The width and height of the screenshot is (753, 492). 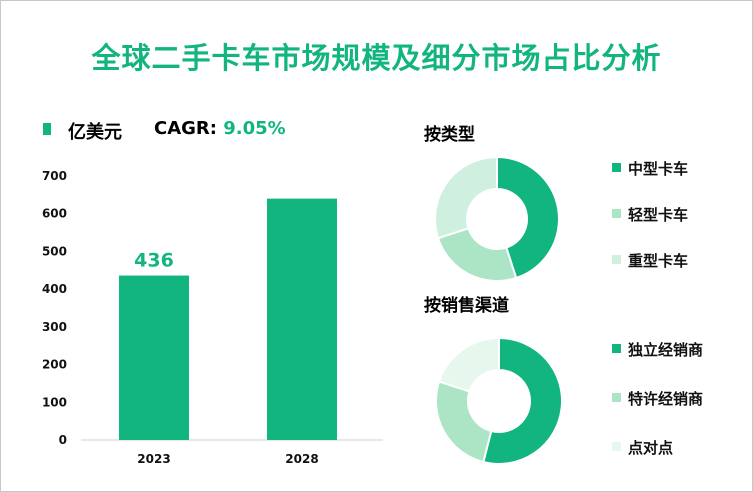 I want to click on data-label: 436, so click(x=154, y=261).